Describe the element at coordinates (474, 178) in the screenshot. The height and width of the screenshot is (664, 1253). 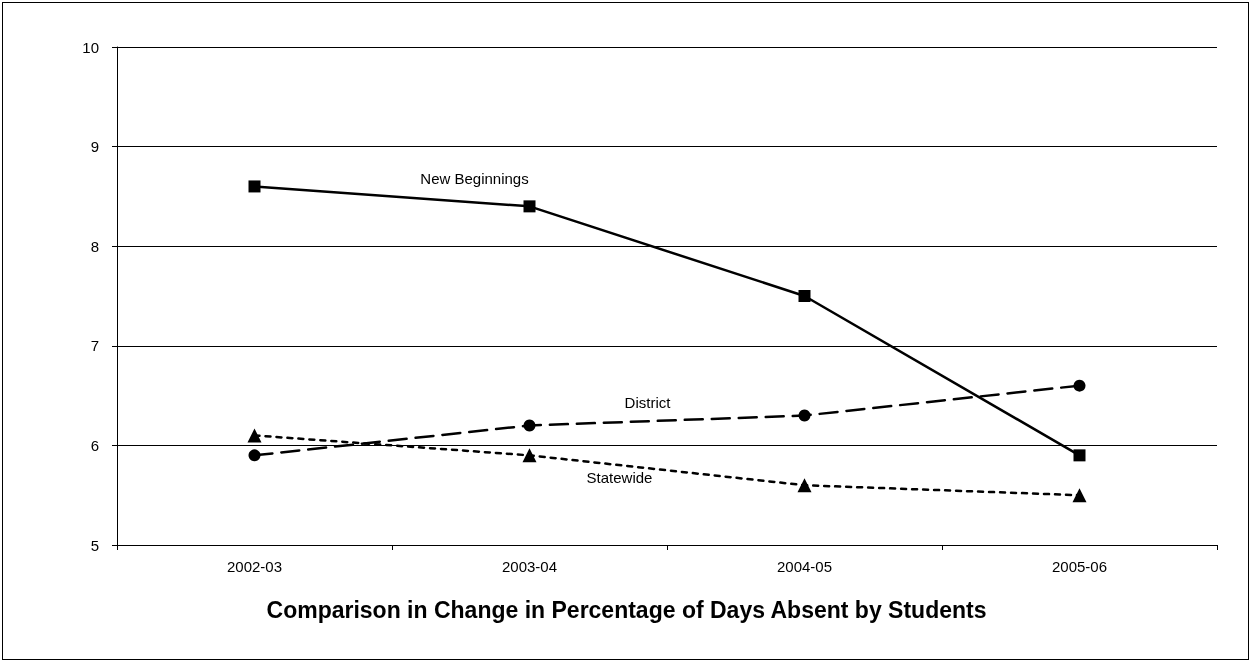
I see `series-label: New Beginnings` at that location.